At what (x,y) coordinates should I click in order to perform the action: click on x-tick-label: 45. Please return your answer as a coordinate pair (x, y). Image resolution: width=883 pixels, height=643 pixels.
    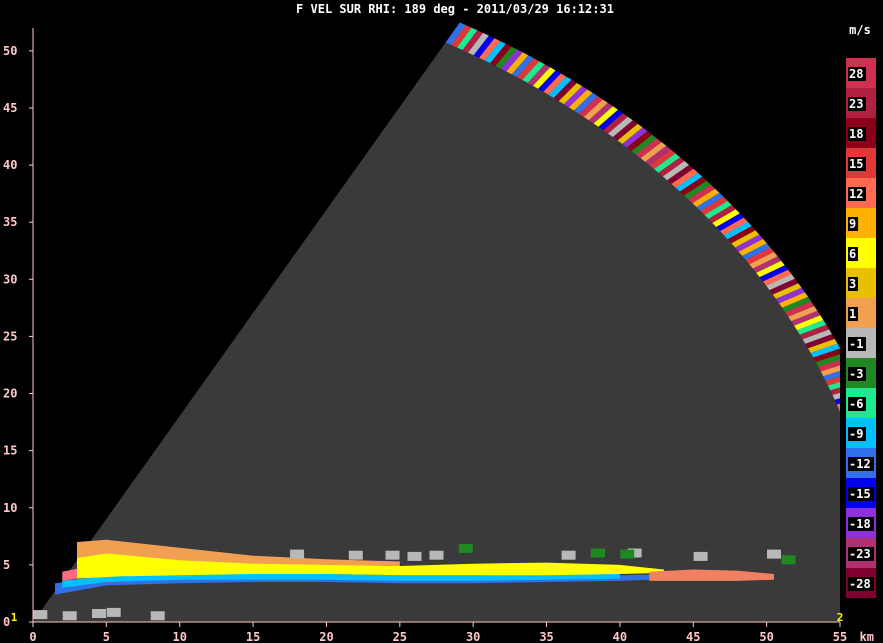
    Looking at the image, I should click on (693, 636).